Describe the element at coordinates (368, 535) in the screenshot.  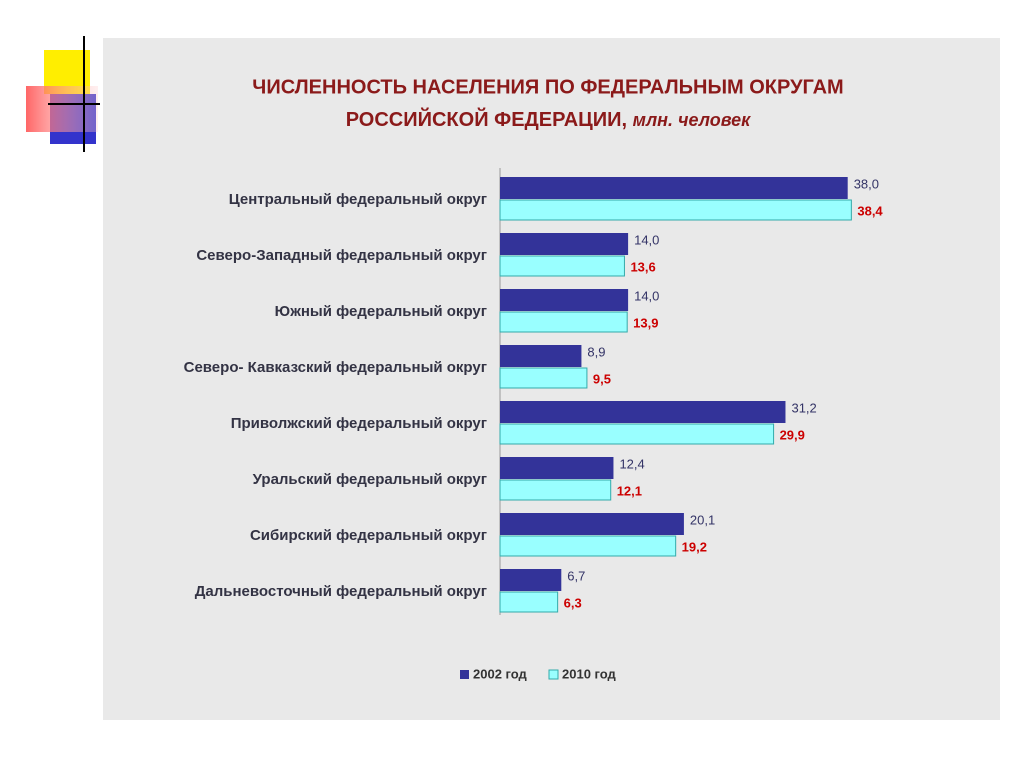
I see `category-label: Сибирский федеральный округ` at that location.